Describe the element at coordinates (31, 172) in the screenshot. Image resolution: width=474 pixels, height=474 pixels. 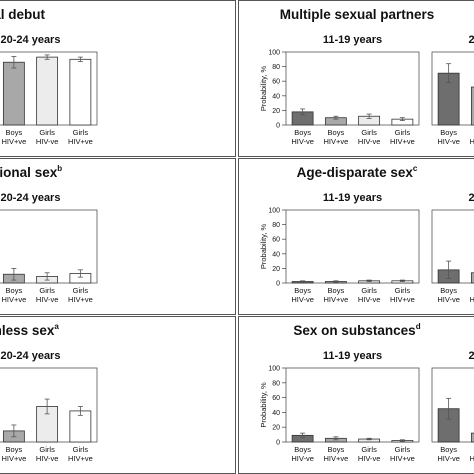
I see `panel-title: Transactional sexb` at that location.